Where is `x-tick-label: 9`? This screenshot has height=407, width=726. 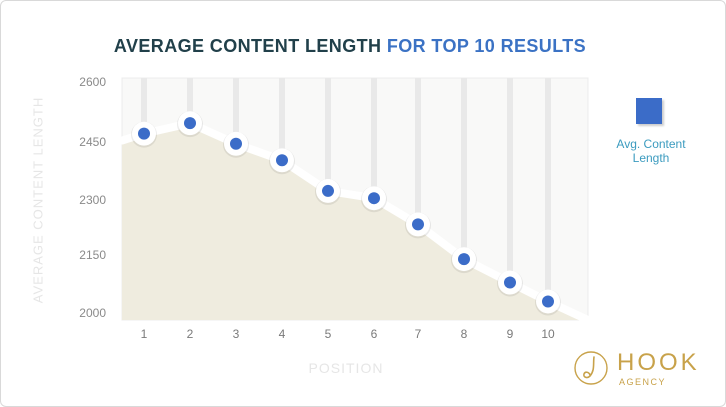 x-tick-label: 9 is located at coordinates (510, 334).